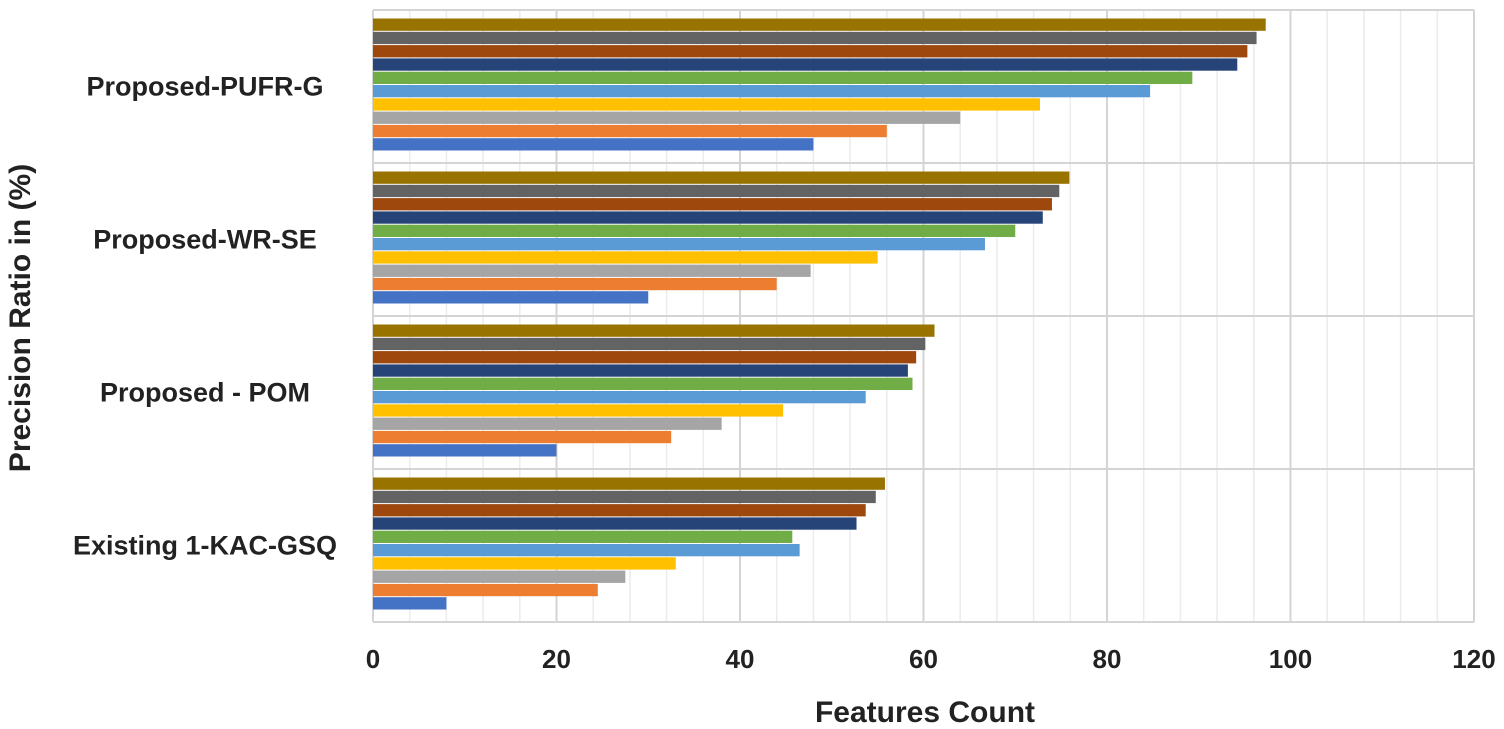 This screenshot has width=1504, height=729. What do you see at coordinates (1473, 659) in the screenshot?
I see `x-tick-label: 120` at bounding box center [1473, 659].